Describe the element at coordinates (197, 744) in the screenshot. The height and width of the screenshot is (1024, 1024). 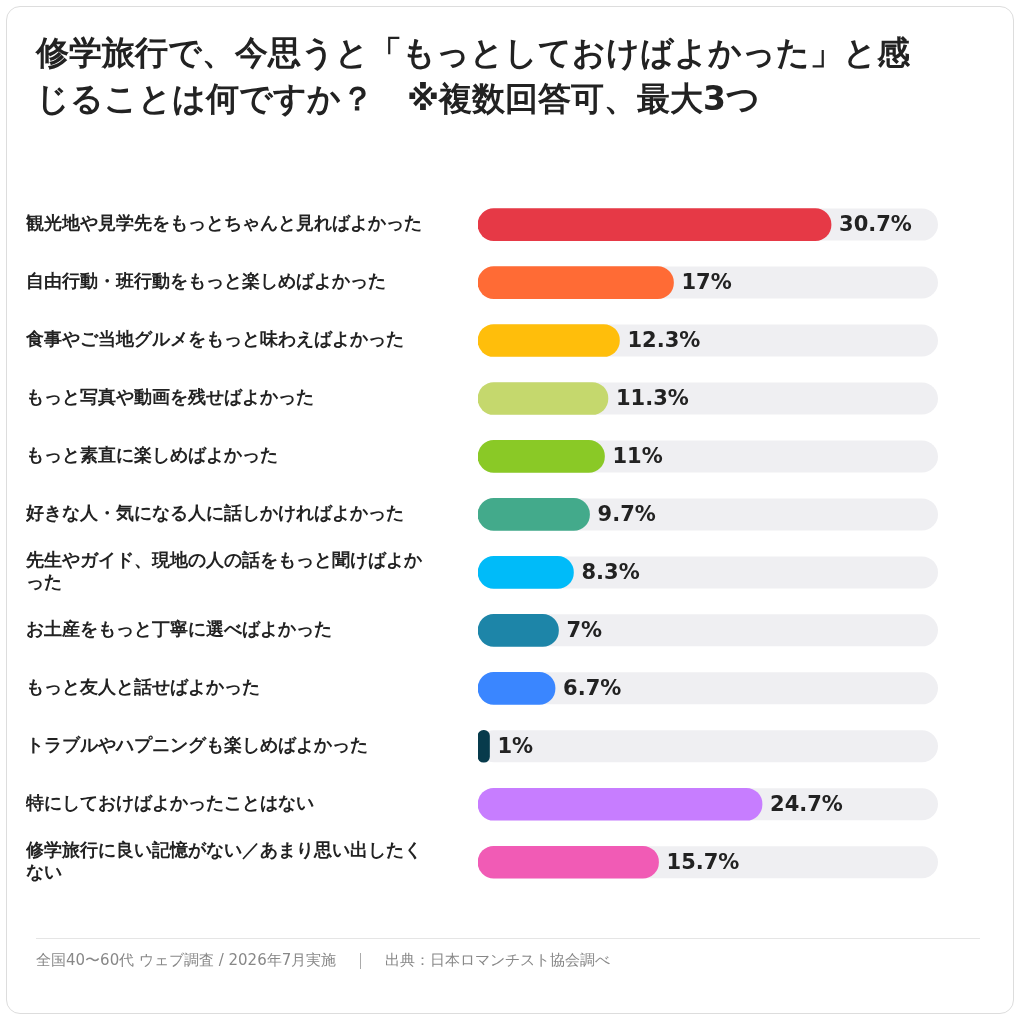
I see `y-tick-label: トラブルやハプニングも楽しめばよかった` at that location.